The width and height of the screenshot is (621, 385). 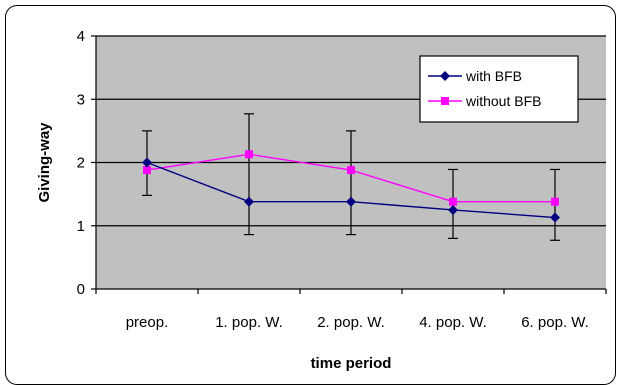 What do you see at coordinates (147, 322) in the screenshot?
I see `x-tick-label: preop.` at bounding box center [147, 322].